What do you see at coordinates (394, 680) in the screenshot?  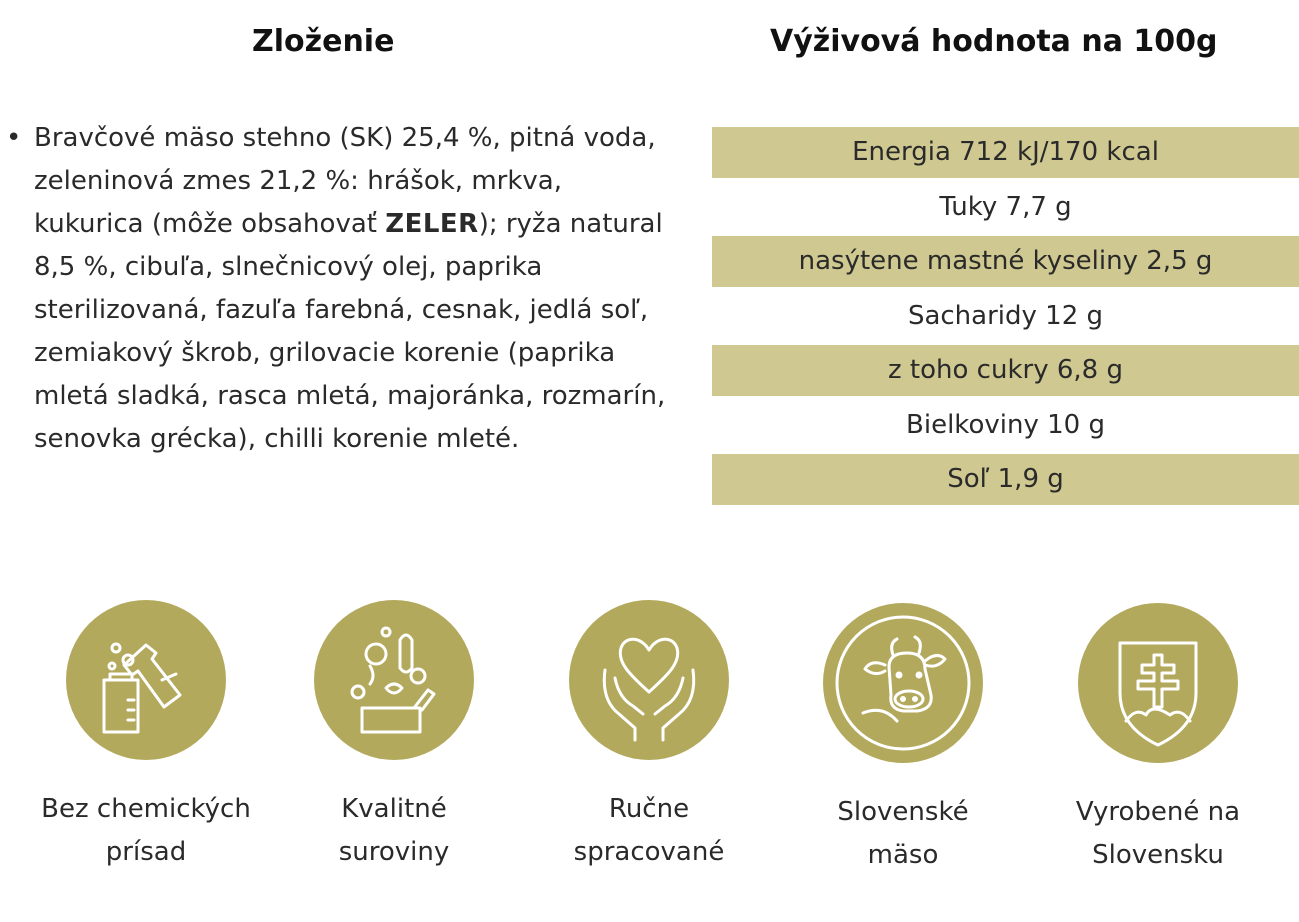 I see `vegetables-icon` at bounding box center [394, 680].